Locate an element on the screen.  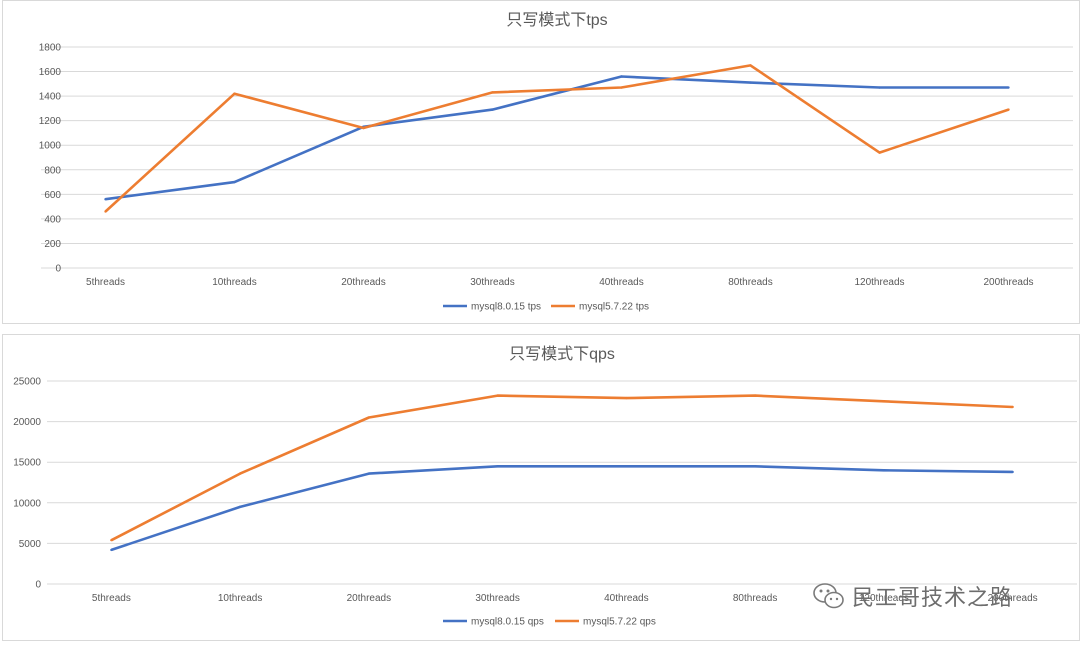
y-tick-label: 5000 is located at coordinates (30, 544).